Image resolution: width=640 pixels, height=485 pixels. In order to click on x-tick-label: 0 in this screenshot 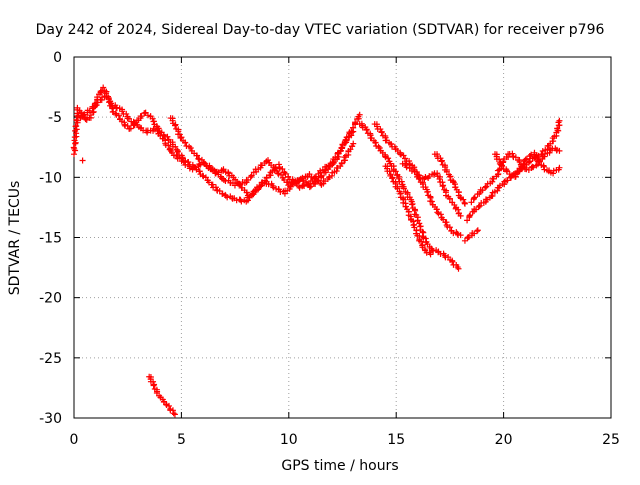, I will do `click(74, 440)`.